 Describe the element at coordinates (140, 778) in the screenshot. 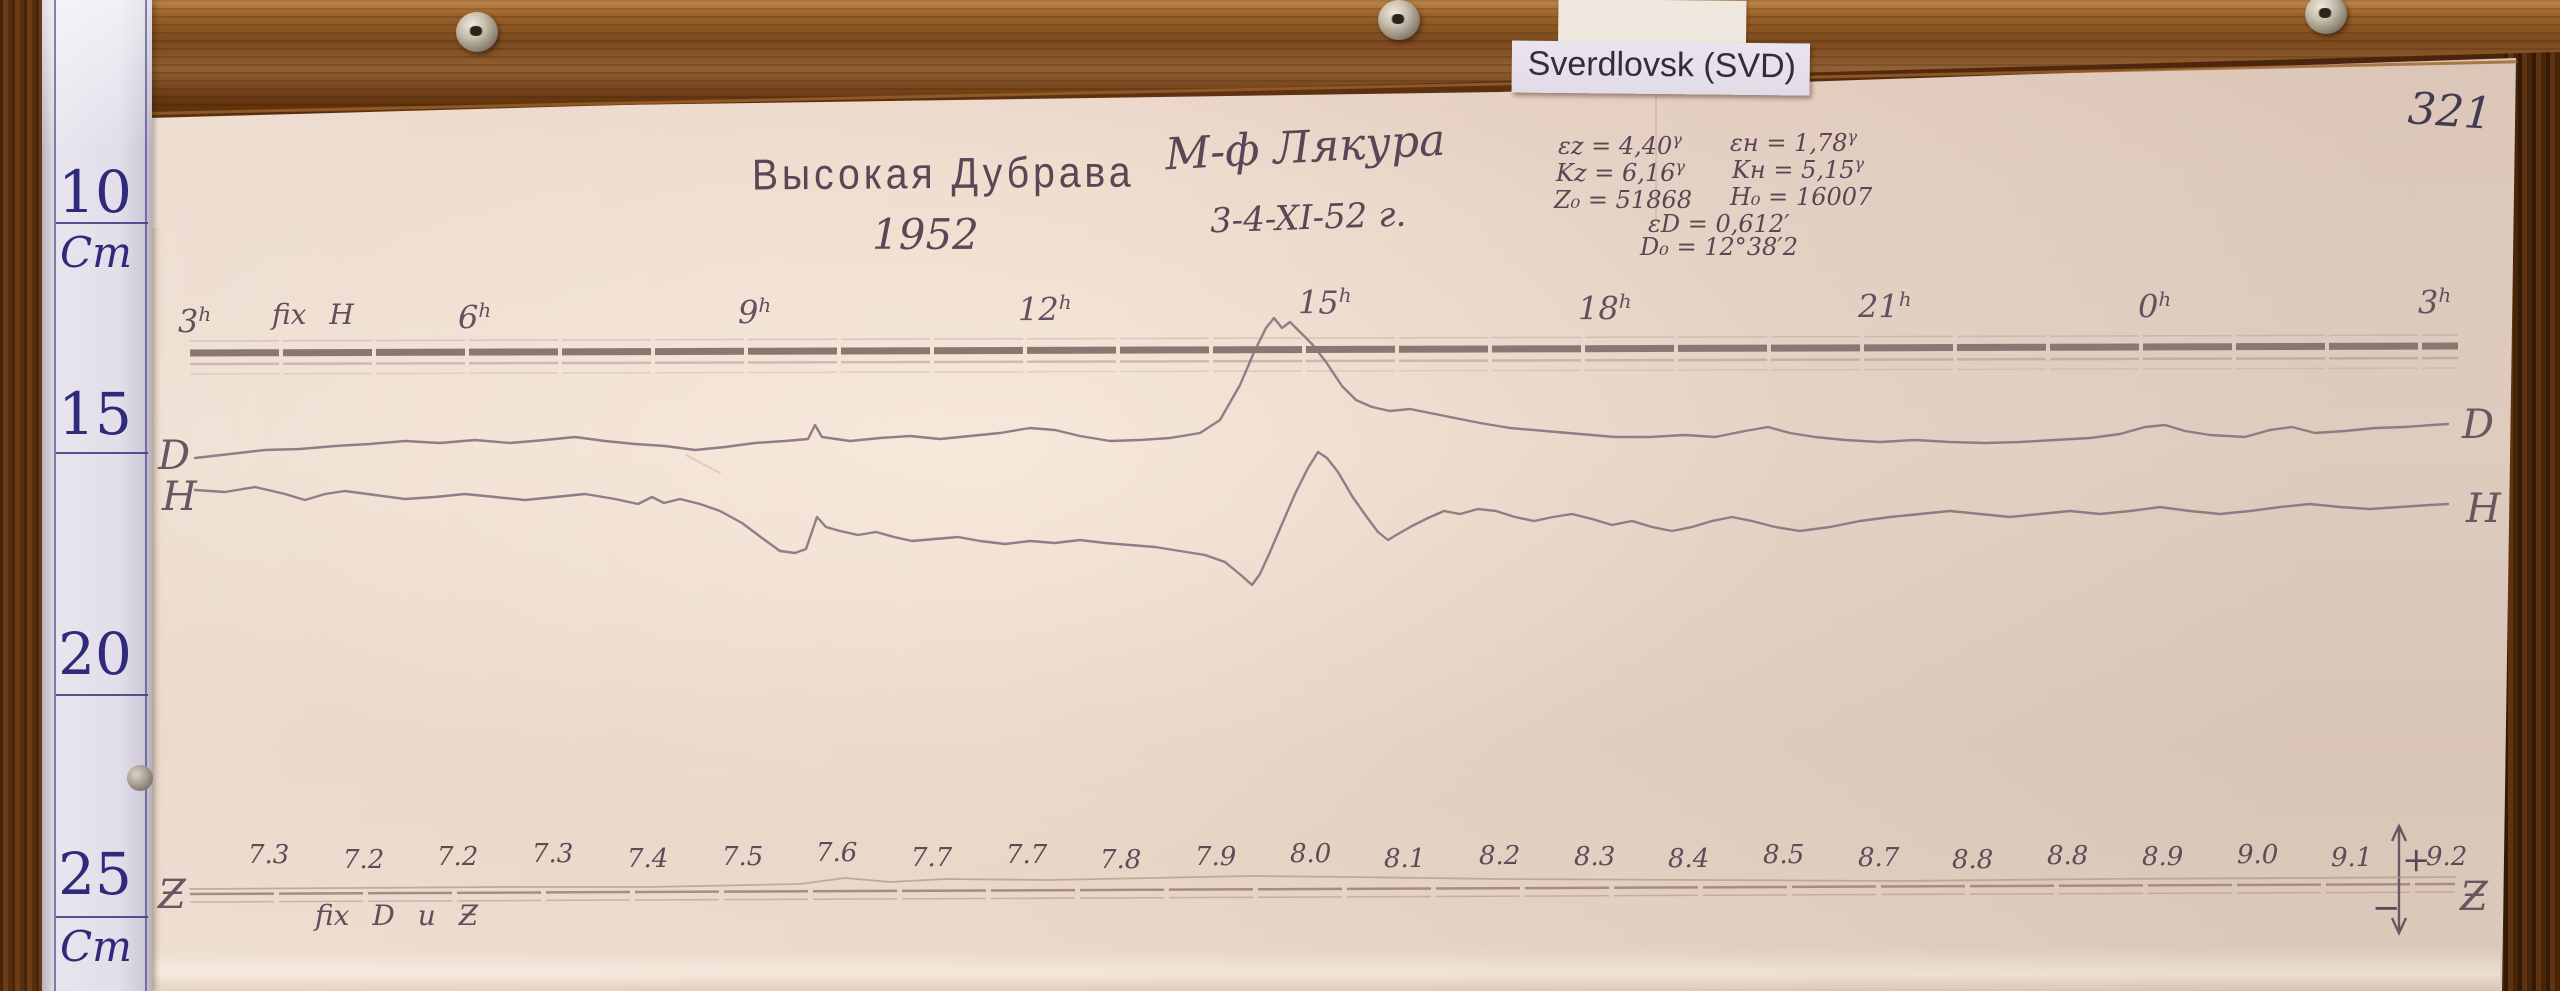

I see `pin-icon` at that location.